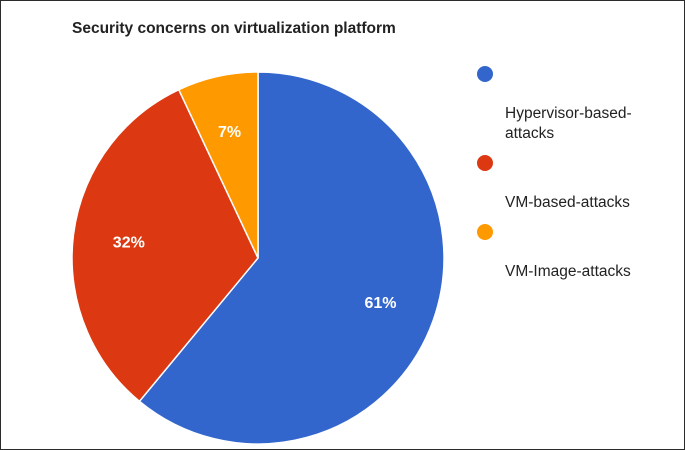 This screenshot has height=450, width=685. What do you see at coordinates (485, 232) in the screenshot?
I see `legend-swatch-vm-image-attacks` at bounding box center [485, 232].